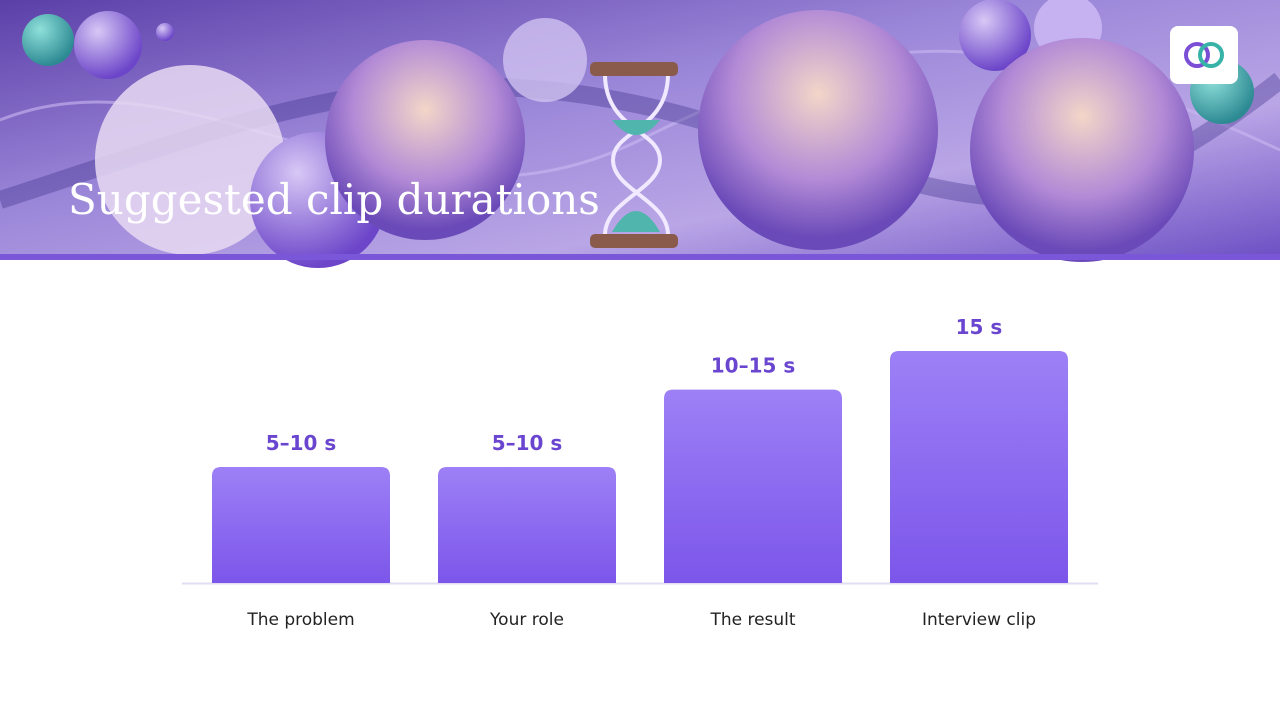 This screenshot has height=720, width=1280. What do you see at coordinates (752, 620) in the screenshot?
I see `category-label: The result` at bounding box center [752, 620].